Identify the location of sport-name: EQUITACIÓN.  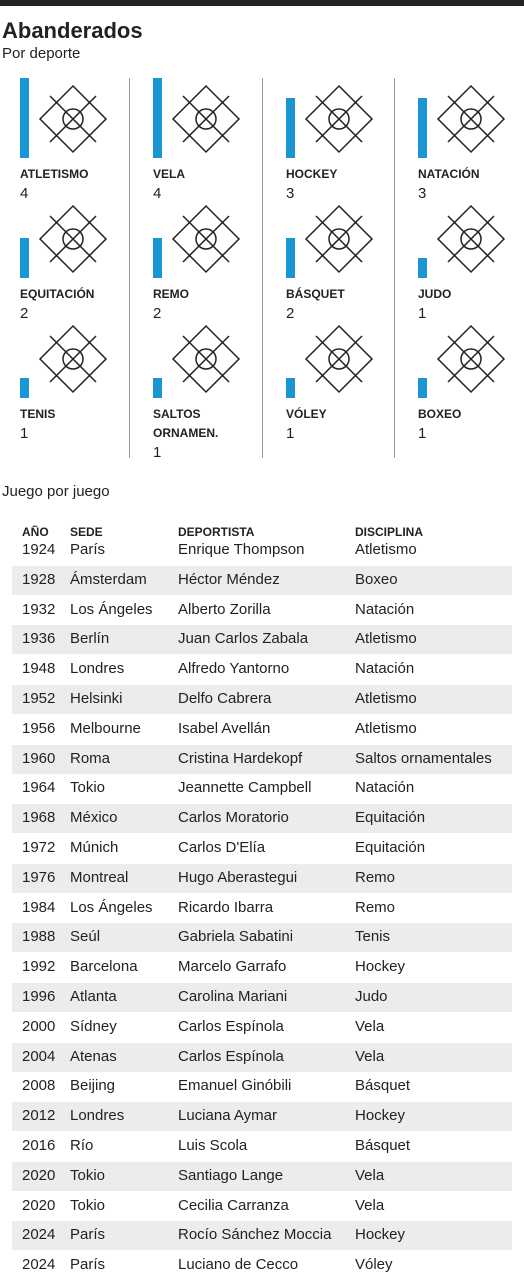
(57, 294).